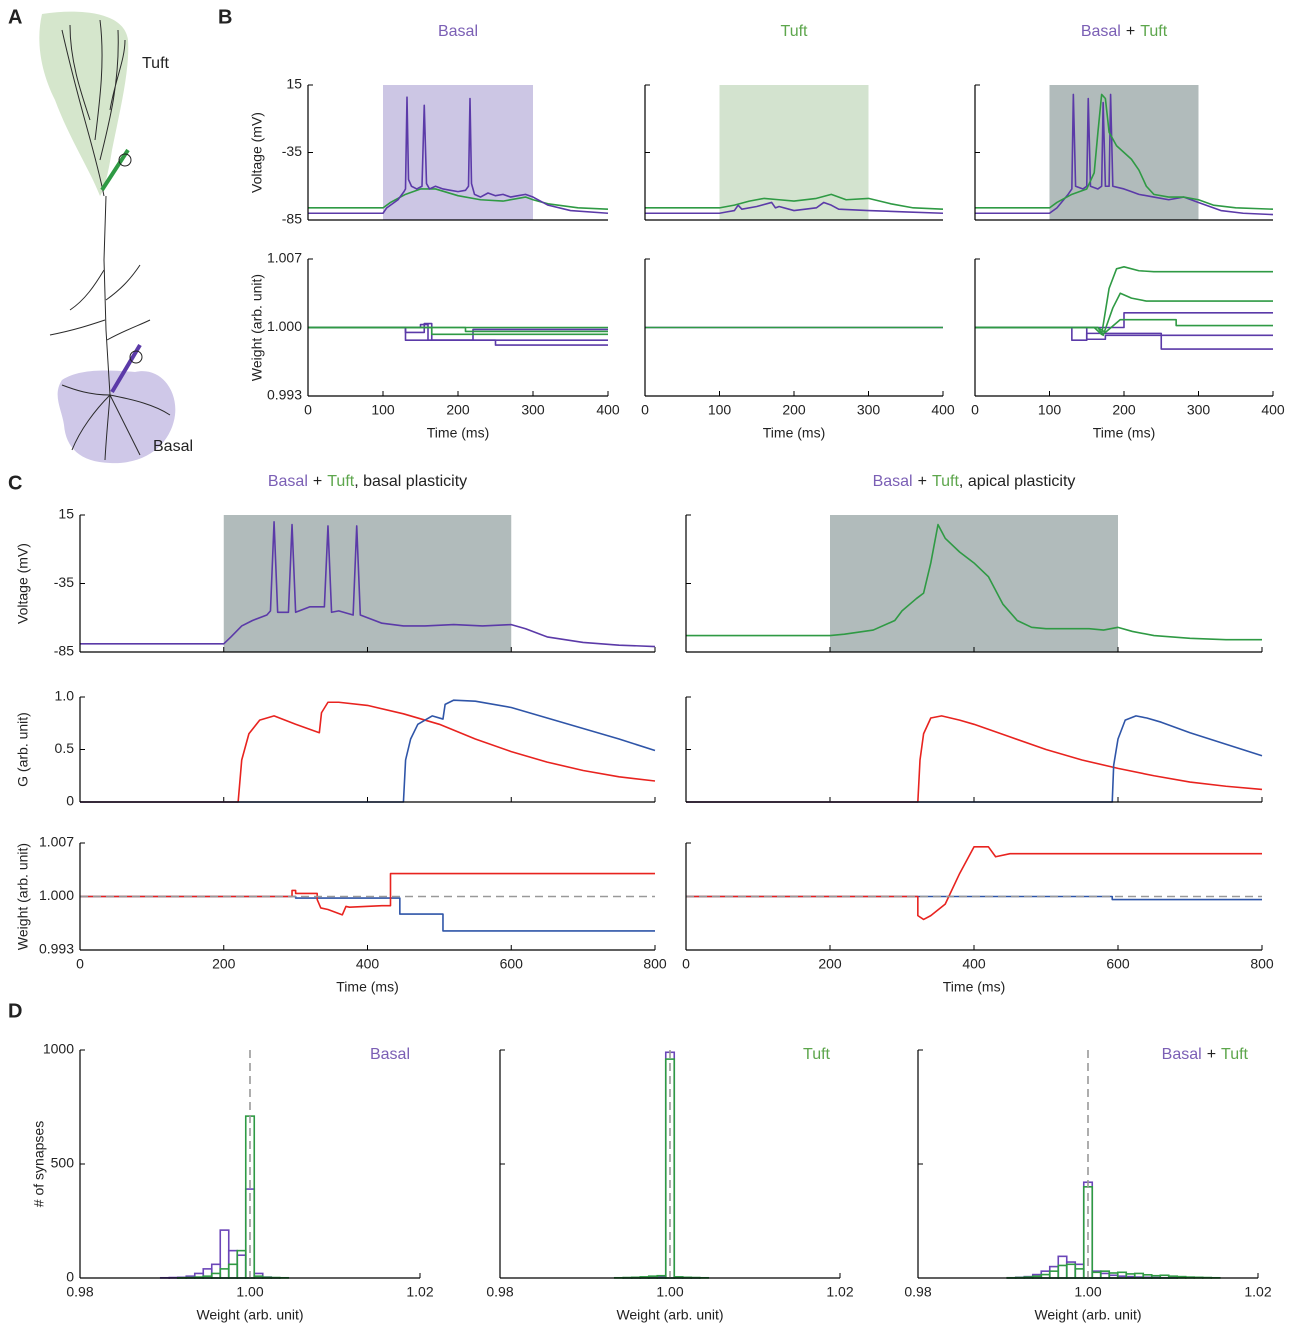 The image size is (1298, 1327). Describe the element at coordinates (110, 240) in the screenshot. I see `dendrites` at that location.